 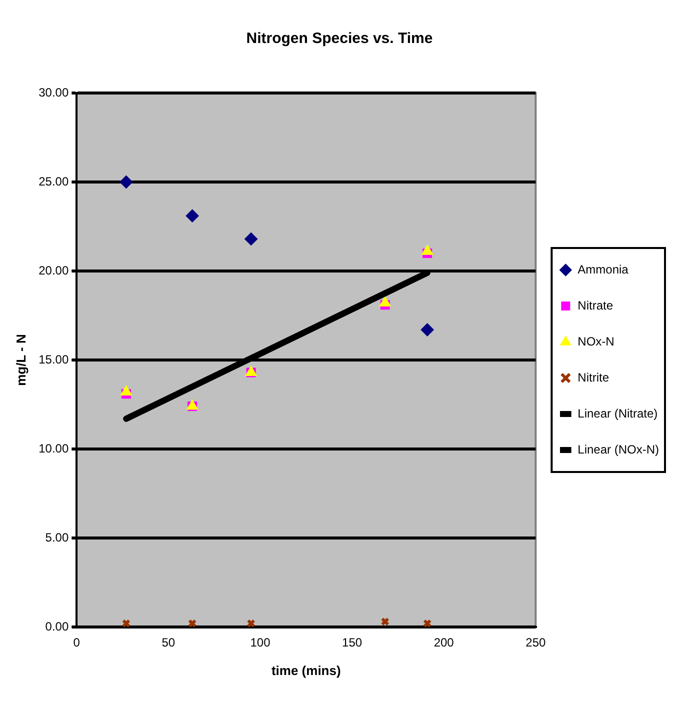 What do you see at coordinates (619, 449) in the screenshot?
I see `legend-label: Linear (NOx-N)` at bounding box center [619, 449].